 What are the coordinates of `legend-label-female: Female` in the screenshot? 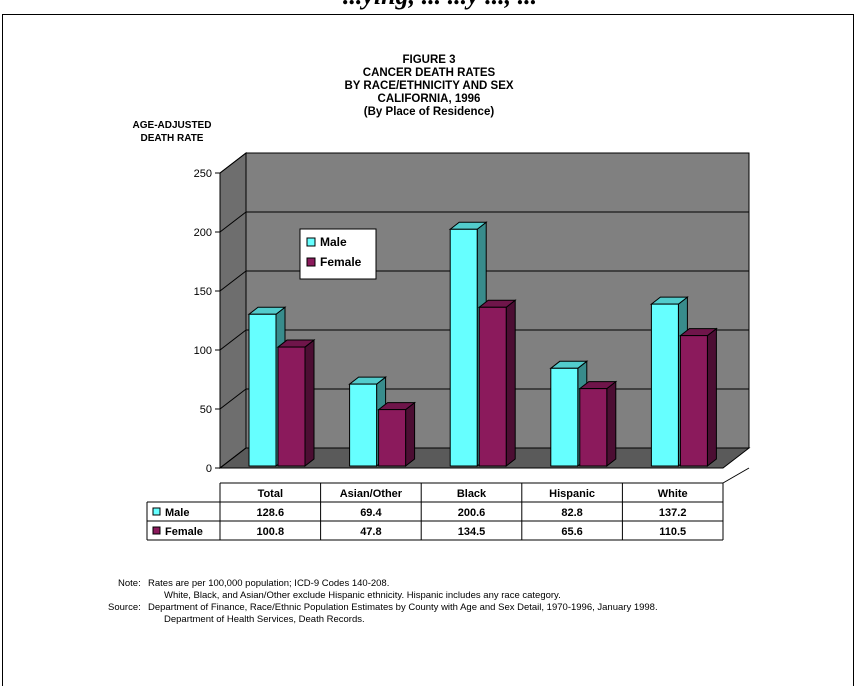 It's located at (341, 262).